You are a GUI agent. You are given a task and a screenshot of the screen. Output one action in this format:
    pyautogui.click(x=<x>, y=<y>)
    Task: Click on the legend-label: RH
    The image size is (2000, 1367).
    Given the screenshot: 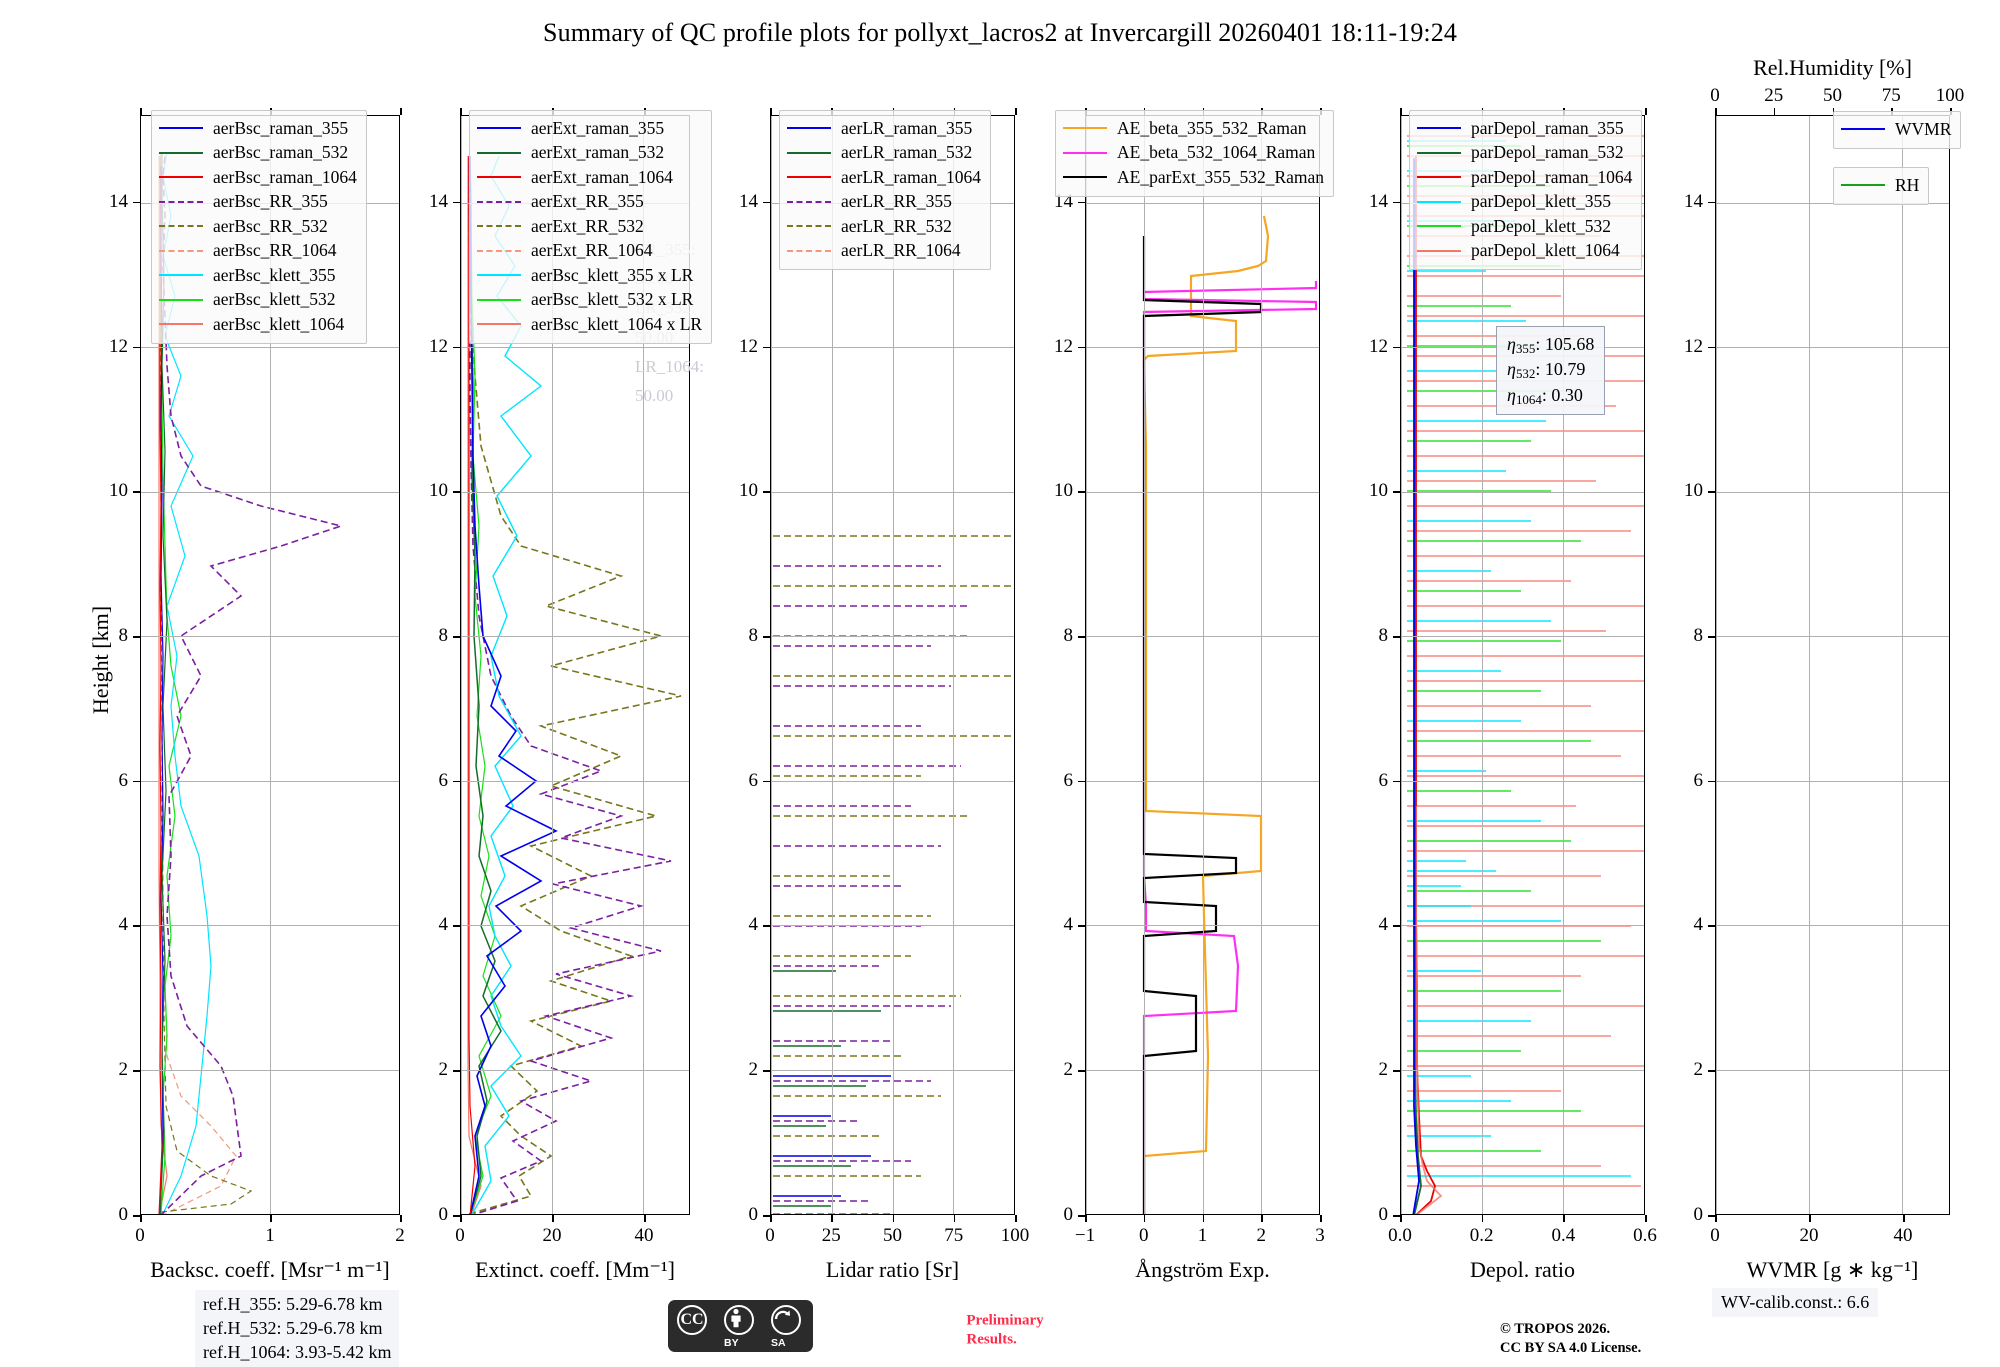 What is the action you would take?
    pyautogui.click(x=1907, y=184)
    